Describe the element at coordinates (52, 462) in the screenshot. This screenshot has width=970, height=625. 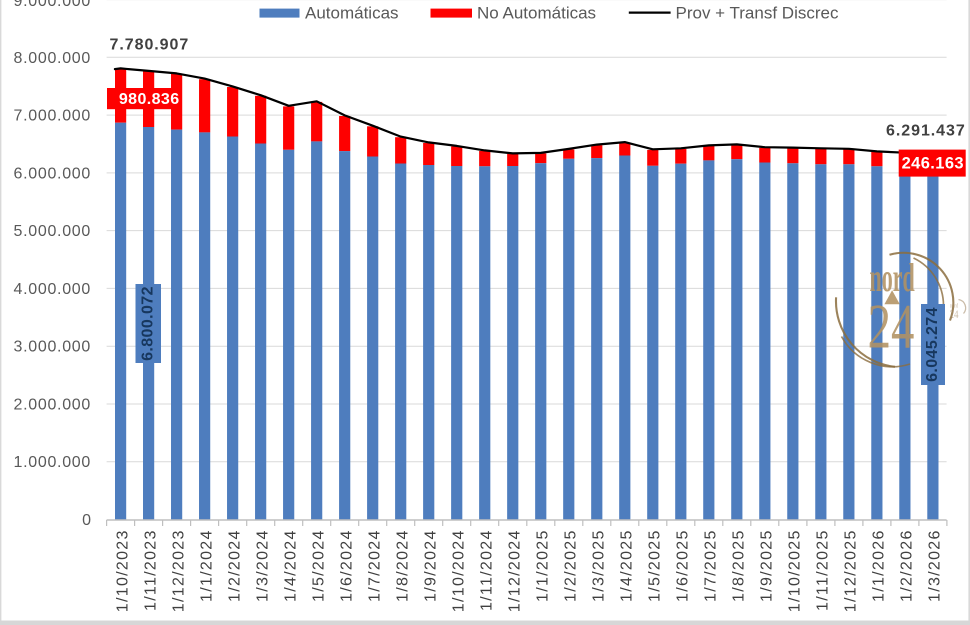
I see `svg-text: 1.000.000` at that location.